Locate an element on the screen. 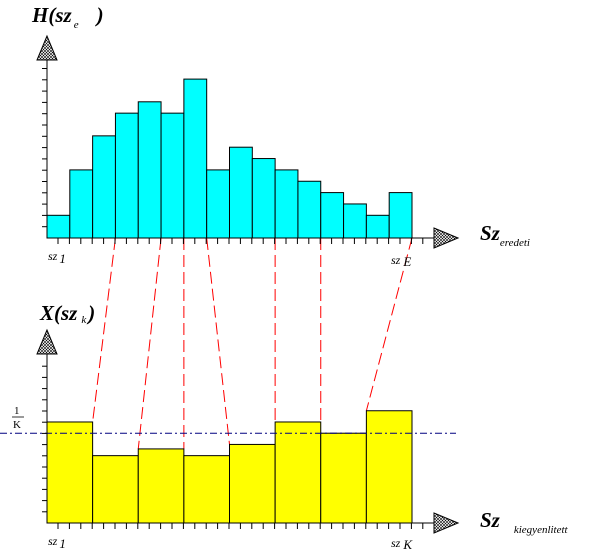 The width and height of the screenshot is (600, 559). top-x-arrow-icon is located at coordinates (446, 238).